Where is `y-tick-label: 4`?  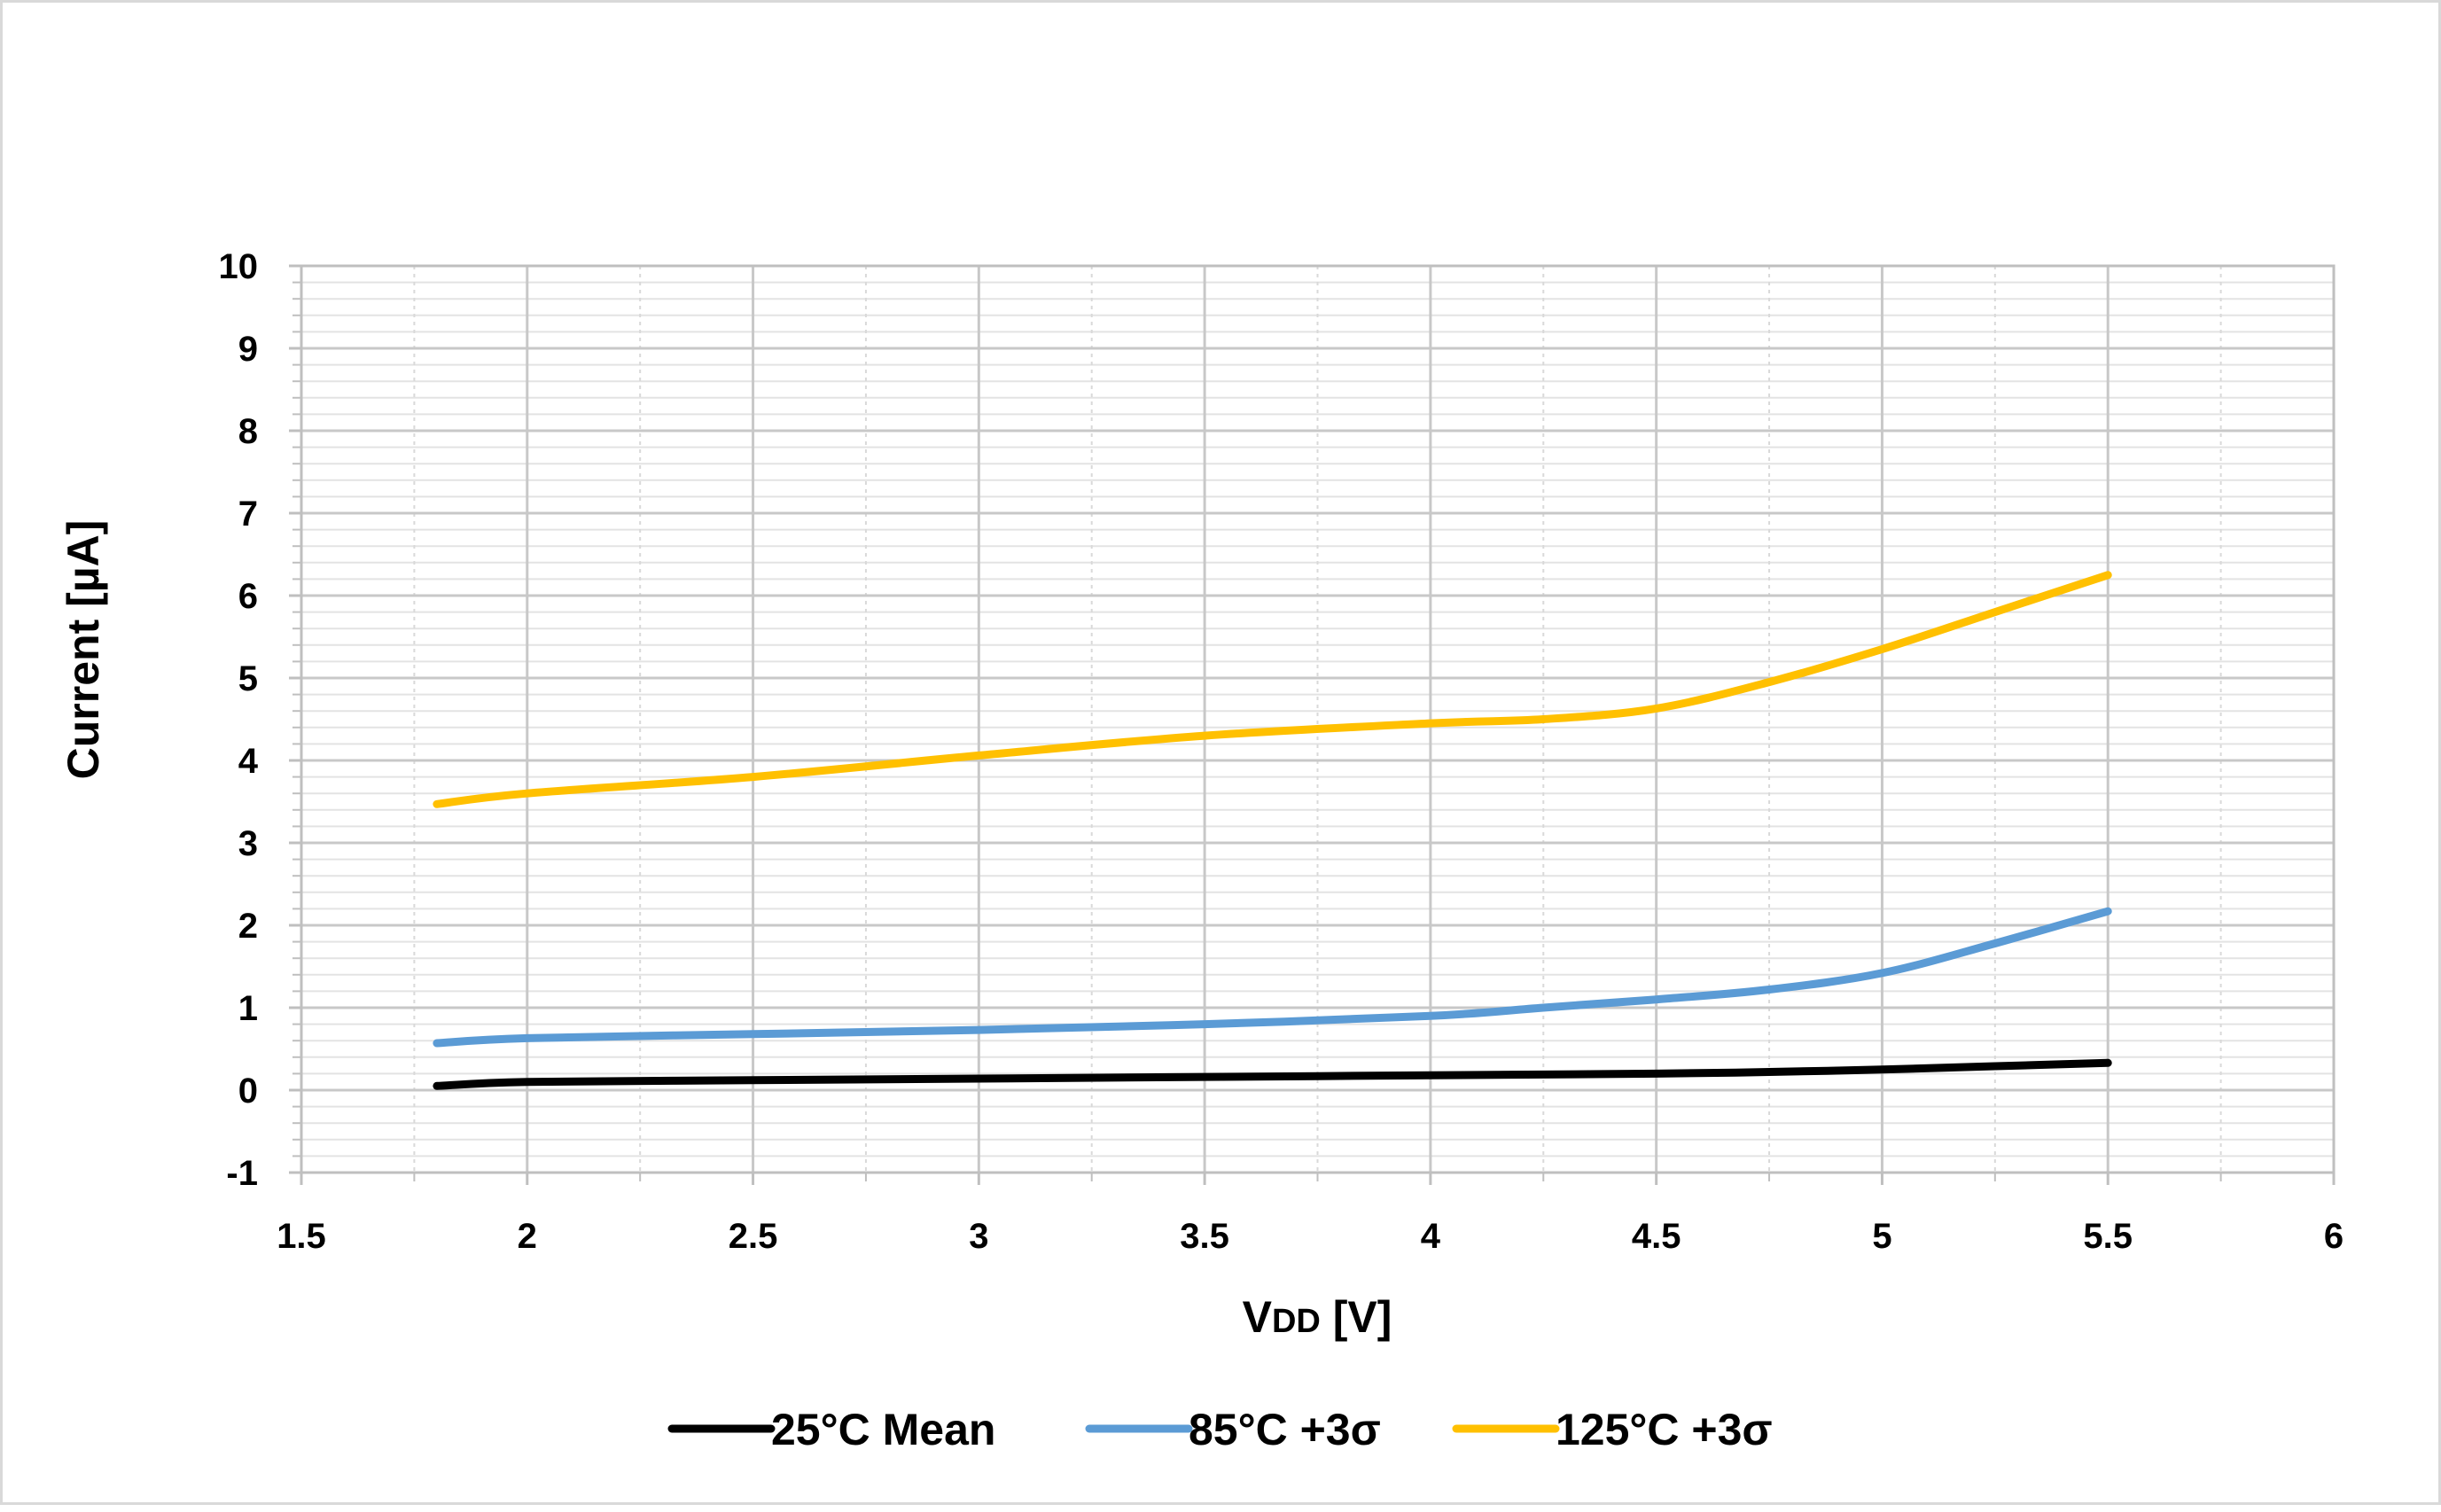 y-tick-label: 4 is located at coordinates (248, 762).